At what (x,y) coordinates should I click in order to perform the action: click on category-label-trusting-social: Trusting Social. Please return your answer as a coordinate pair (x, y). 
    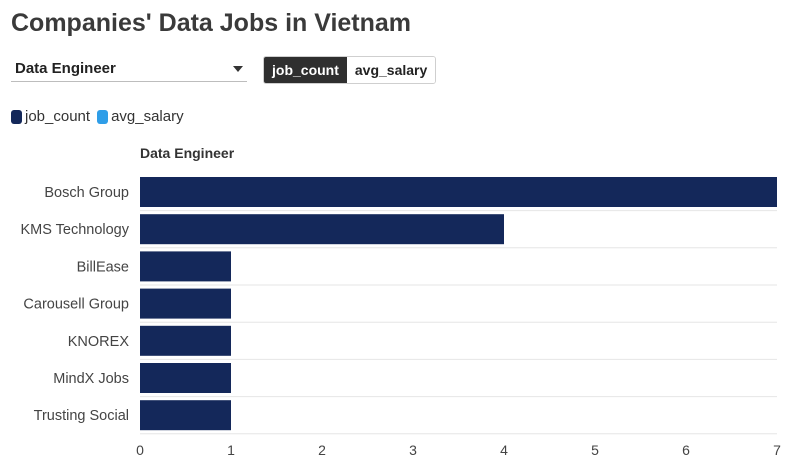
    Looking at the image, I should click on (81, 416).